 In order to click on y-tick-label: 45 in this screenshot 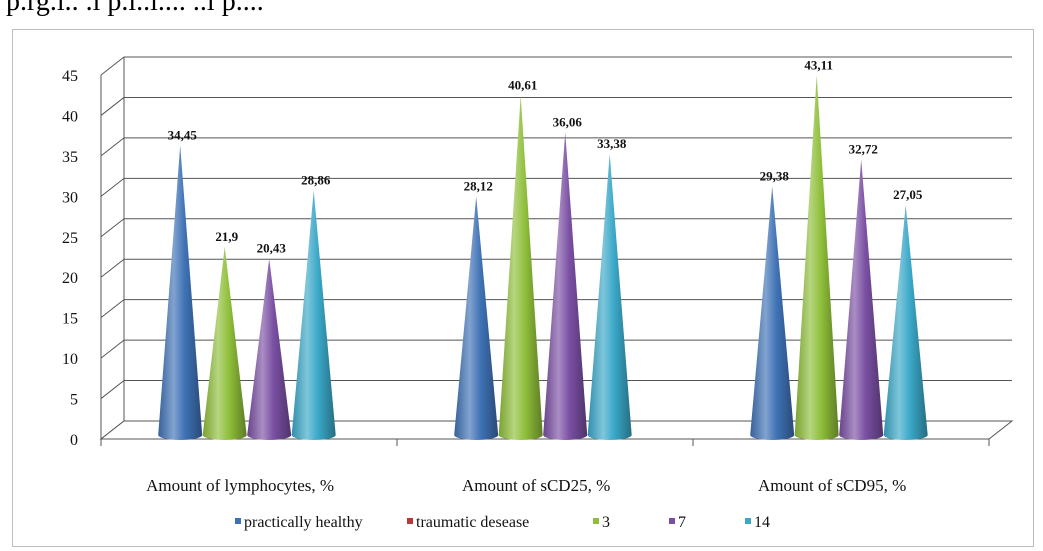, I will do `click(70, 76)`.